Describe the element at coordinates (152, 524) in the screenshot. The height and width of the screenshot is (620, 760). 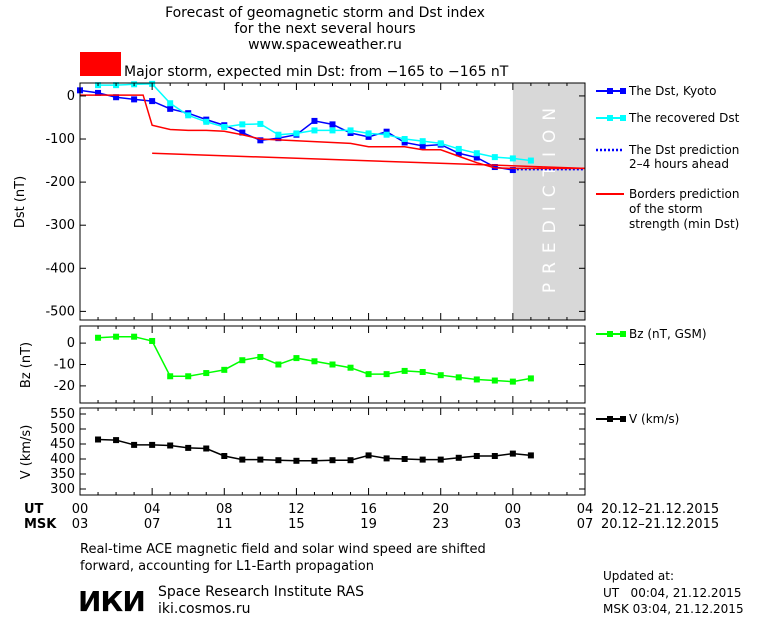
I see `msk-tick-label: 07` at that location.